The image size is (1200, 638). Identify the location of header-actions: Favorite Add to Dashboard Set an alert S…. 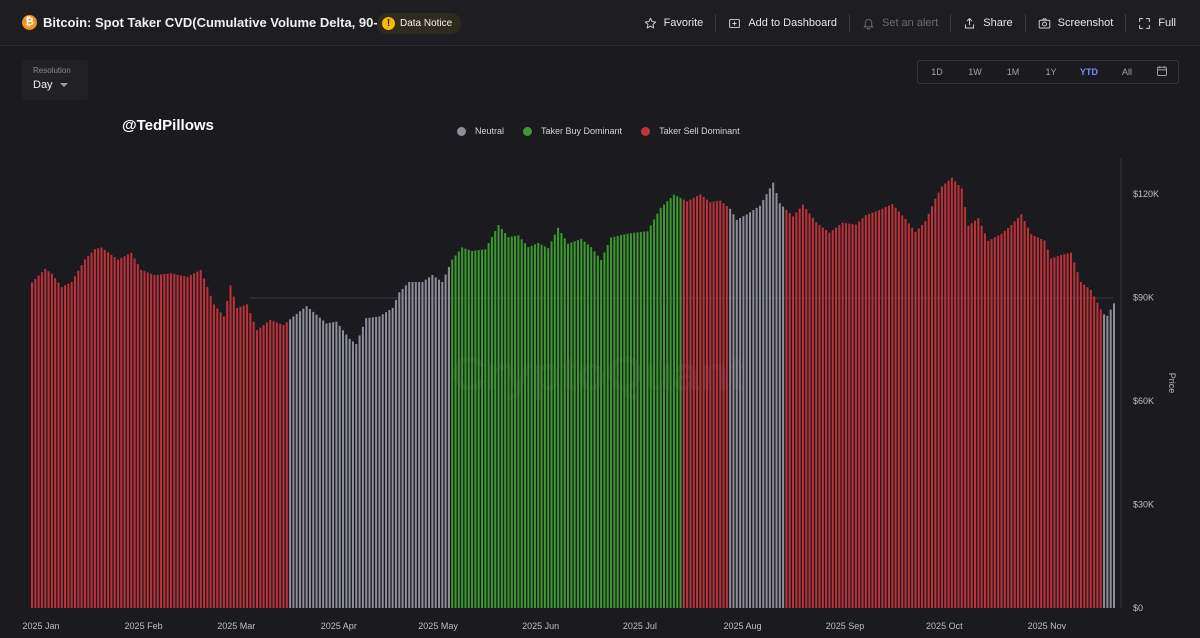
(910, 23).